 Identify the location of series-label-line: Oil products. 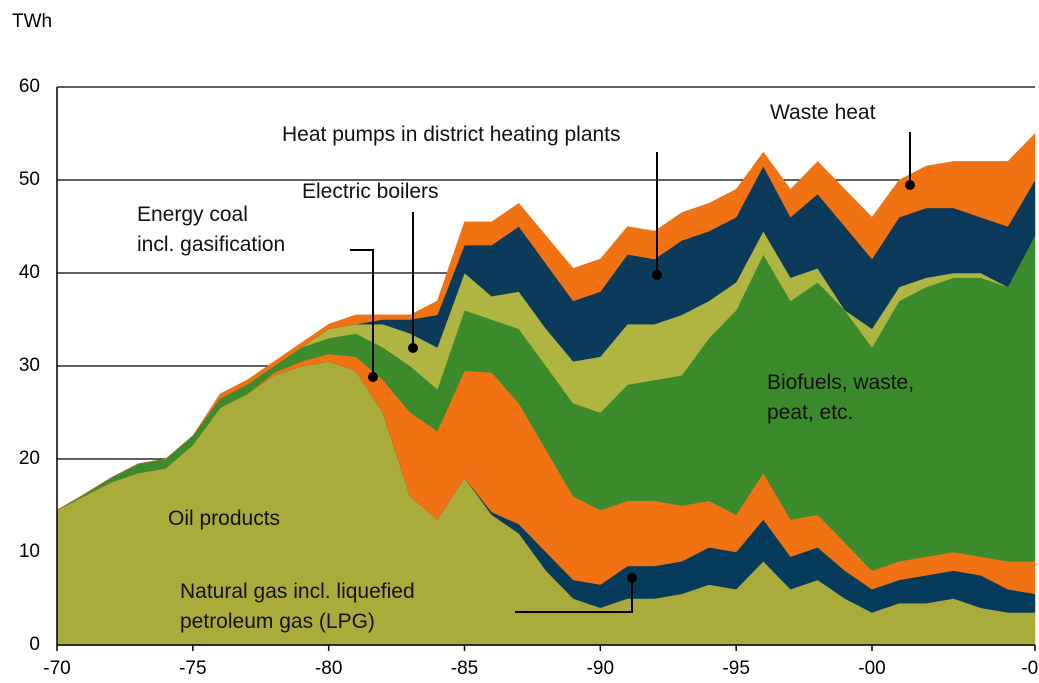
(224, 518).